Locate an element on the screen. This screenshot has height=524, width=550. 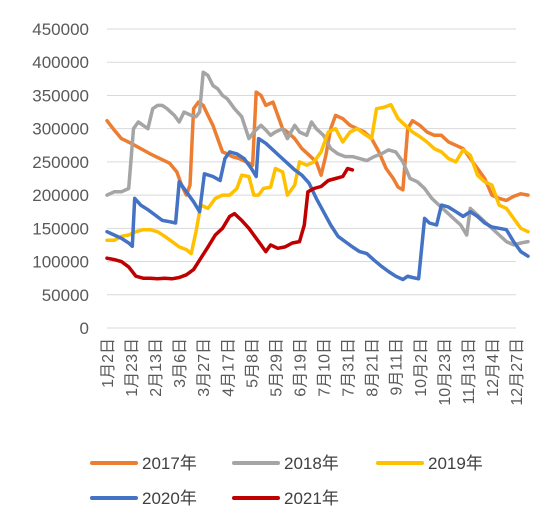
legend-label: 2020年 is located at coordinates (169, 498).